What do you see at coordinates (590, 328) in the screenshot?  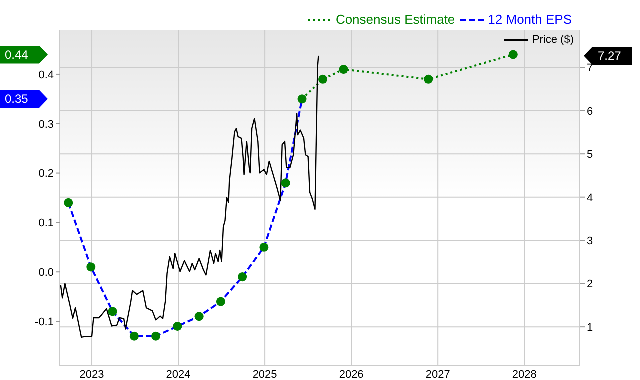 I see `y2-tick-label: 1` at bounding box center [590, 328].